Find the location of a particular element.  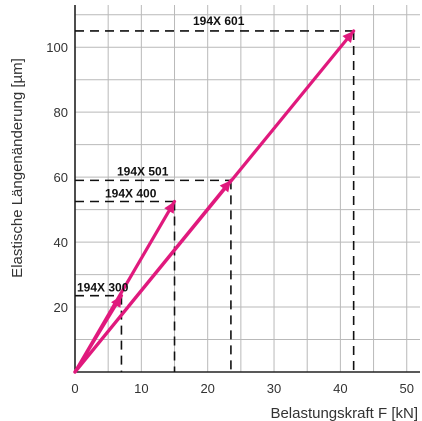

series-label: 194X 601 is located at coordinates (219, 21).